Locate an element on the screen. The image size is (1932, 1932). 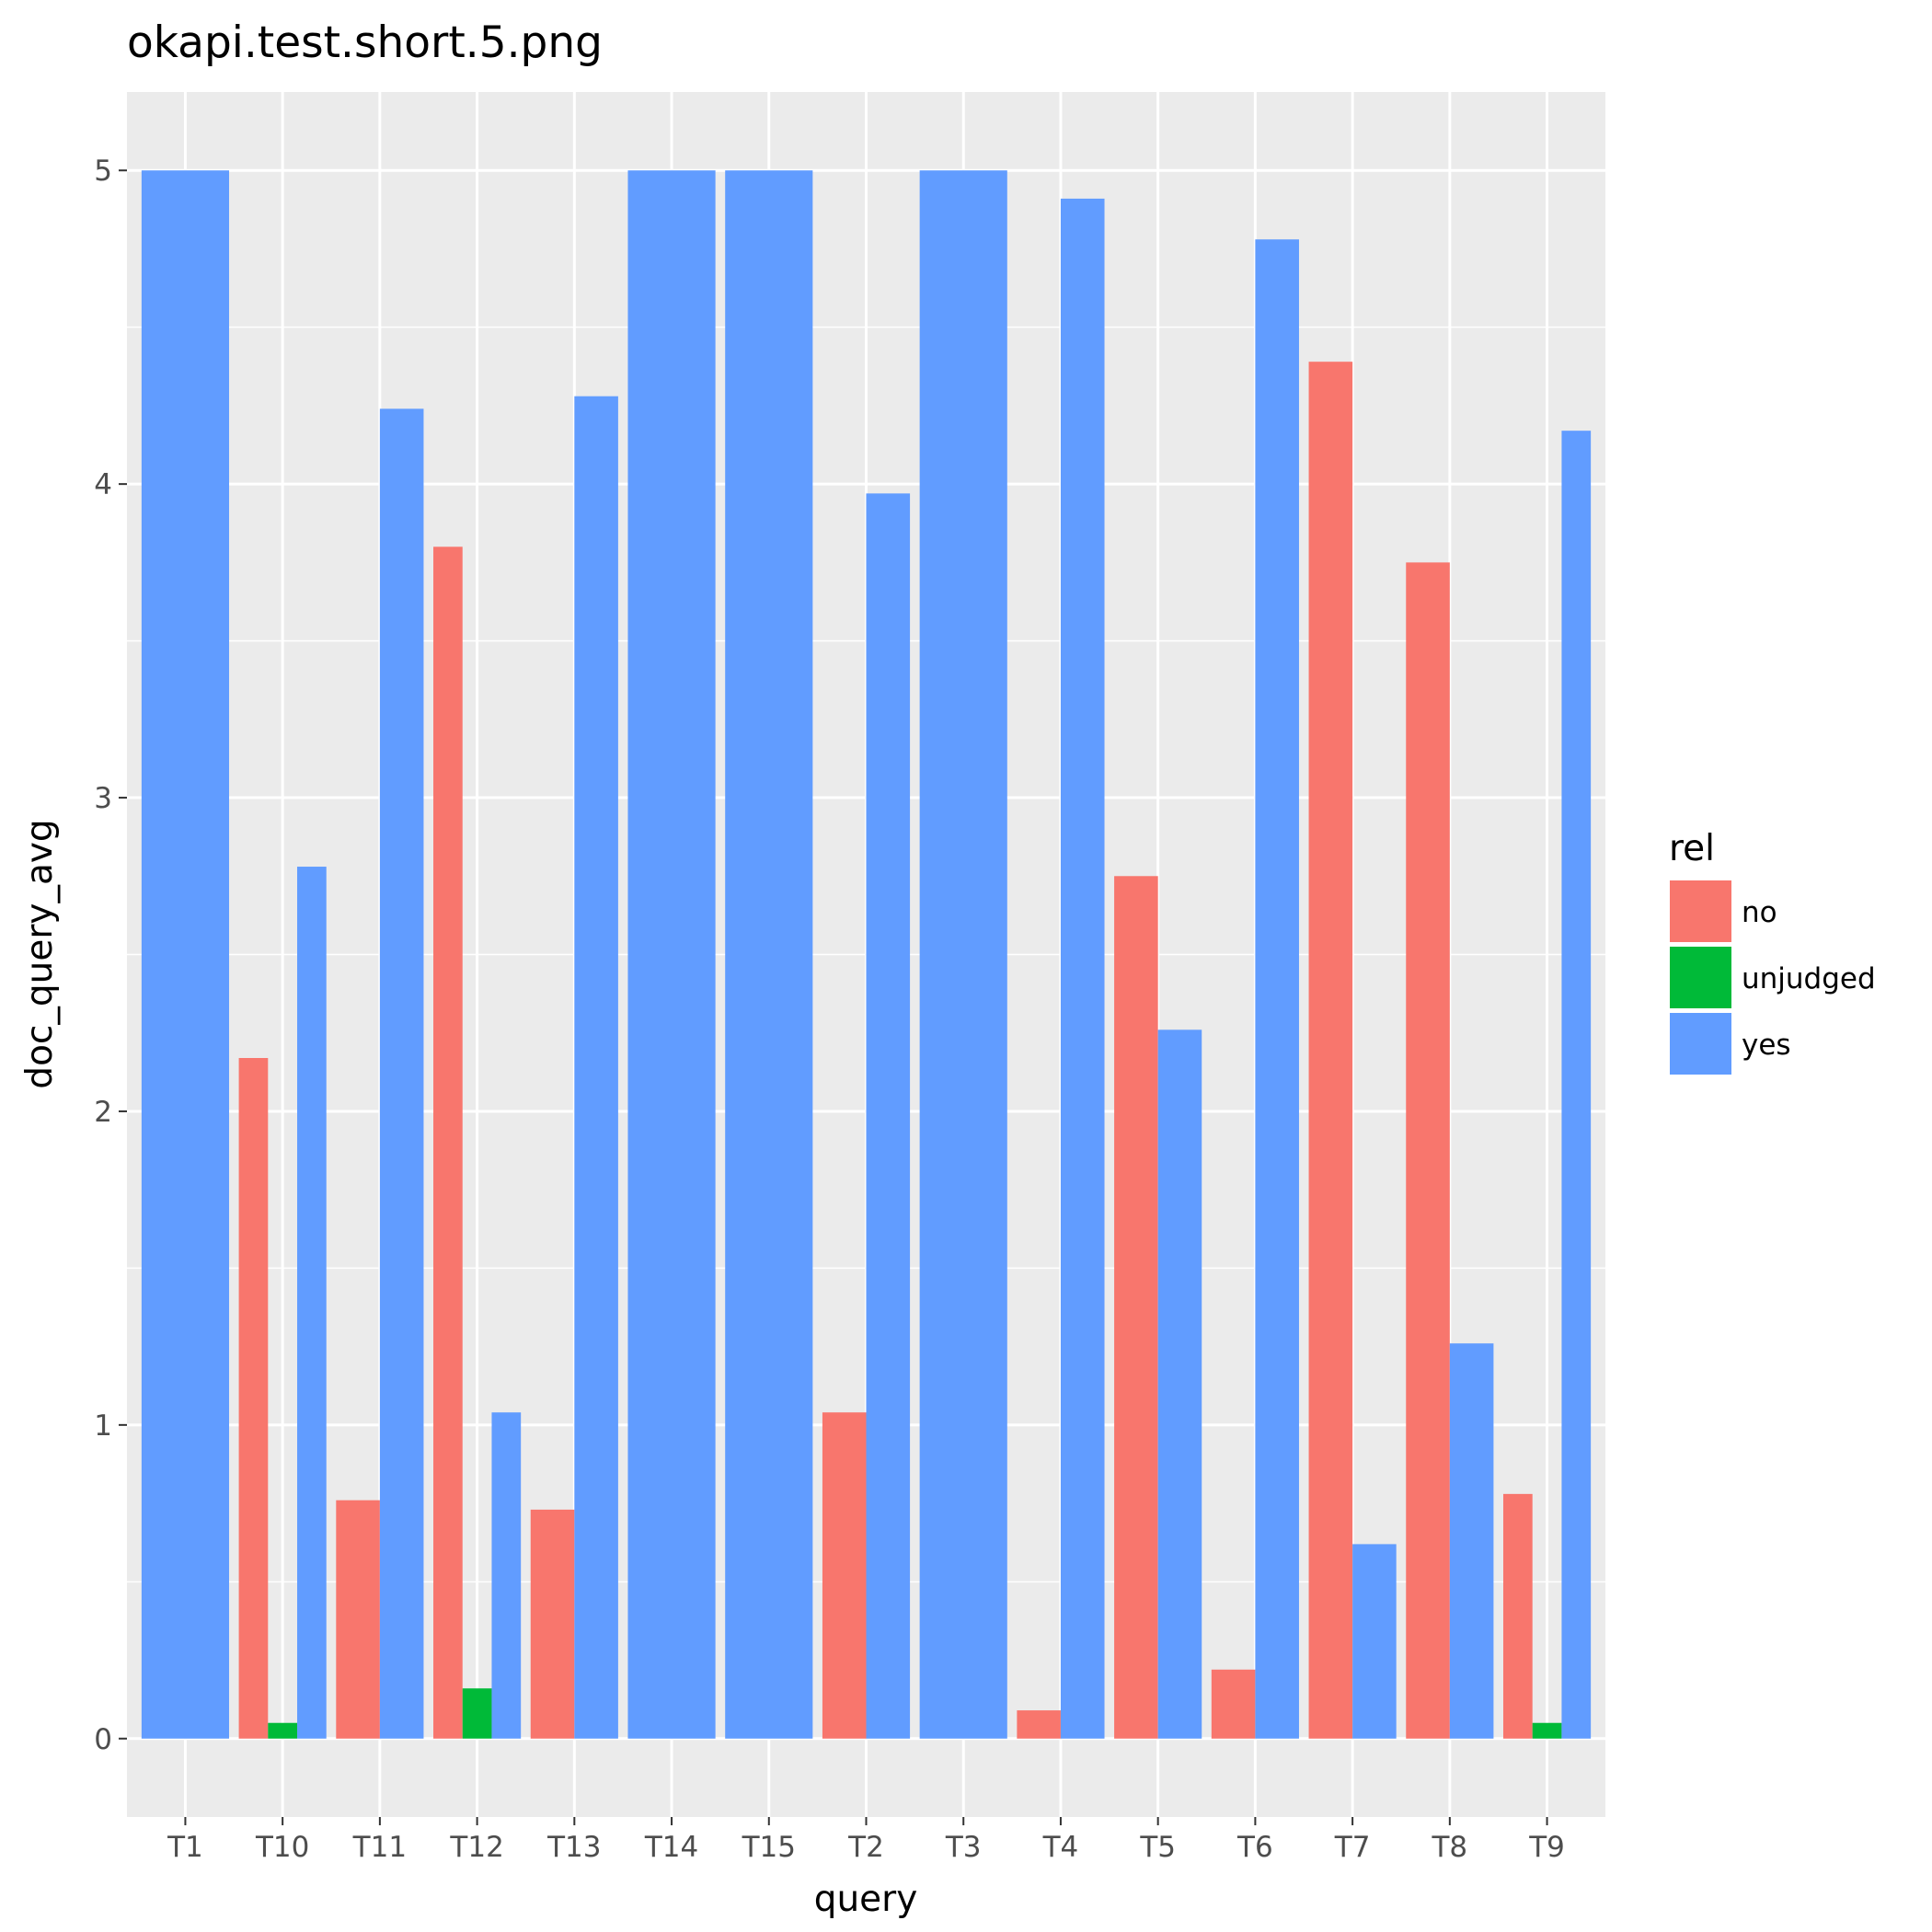
bar-T10-yes is located at coordinates (312, 1303).